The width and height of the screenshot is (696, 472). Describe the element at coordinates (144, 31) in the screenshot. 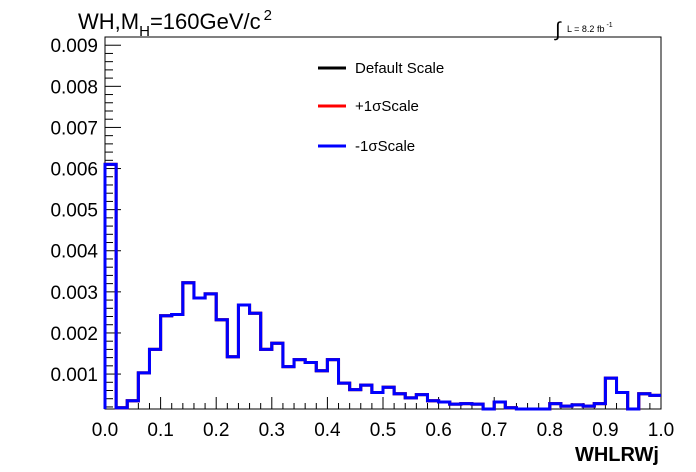

I see `chart-title-subscript: H` at that location.